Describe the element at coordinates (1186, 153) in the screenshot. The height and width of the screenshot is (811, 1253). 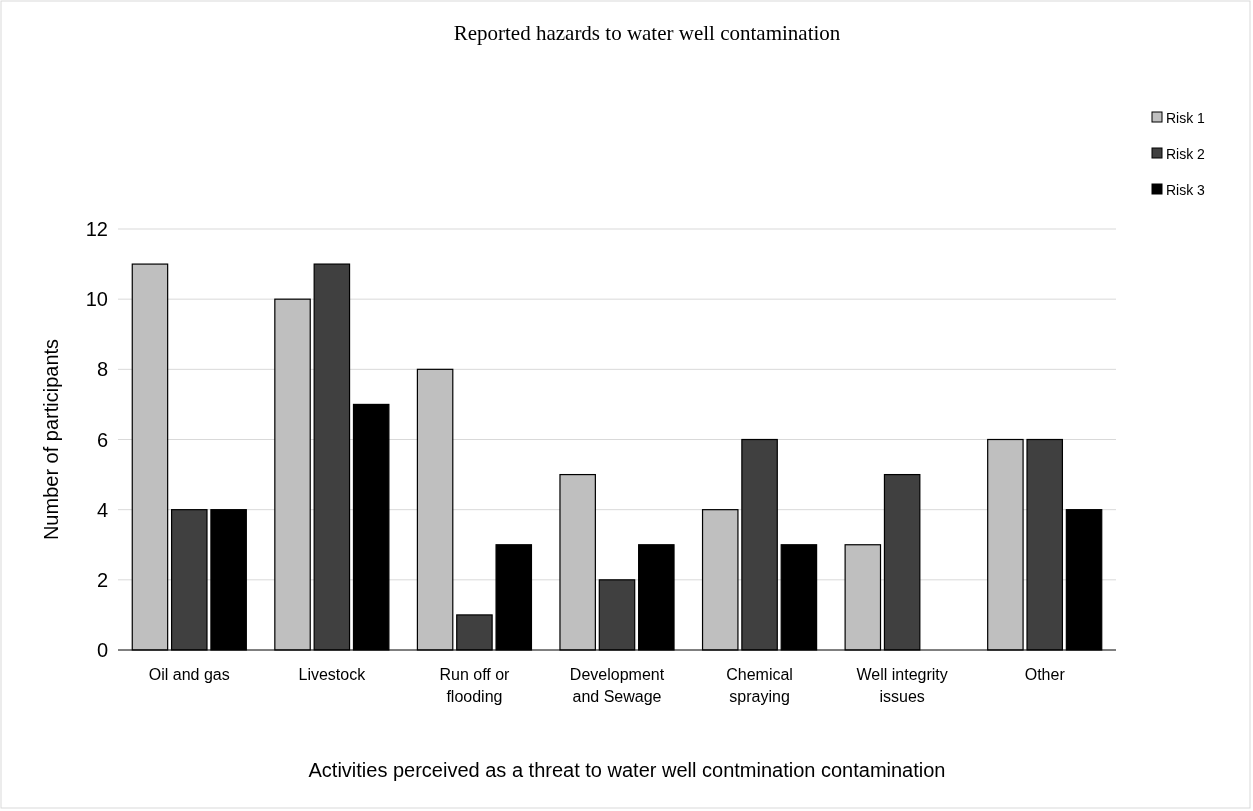
I see `legend-label: Risk 2` at that location.